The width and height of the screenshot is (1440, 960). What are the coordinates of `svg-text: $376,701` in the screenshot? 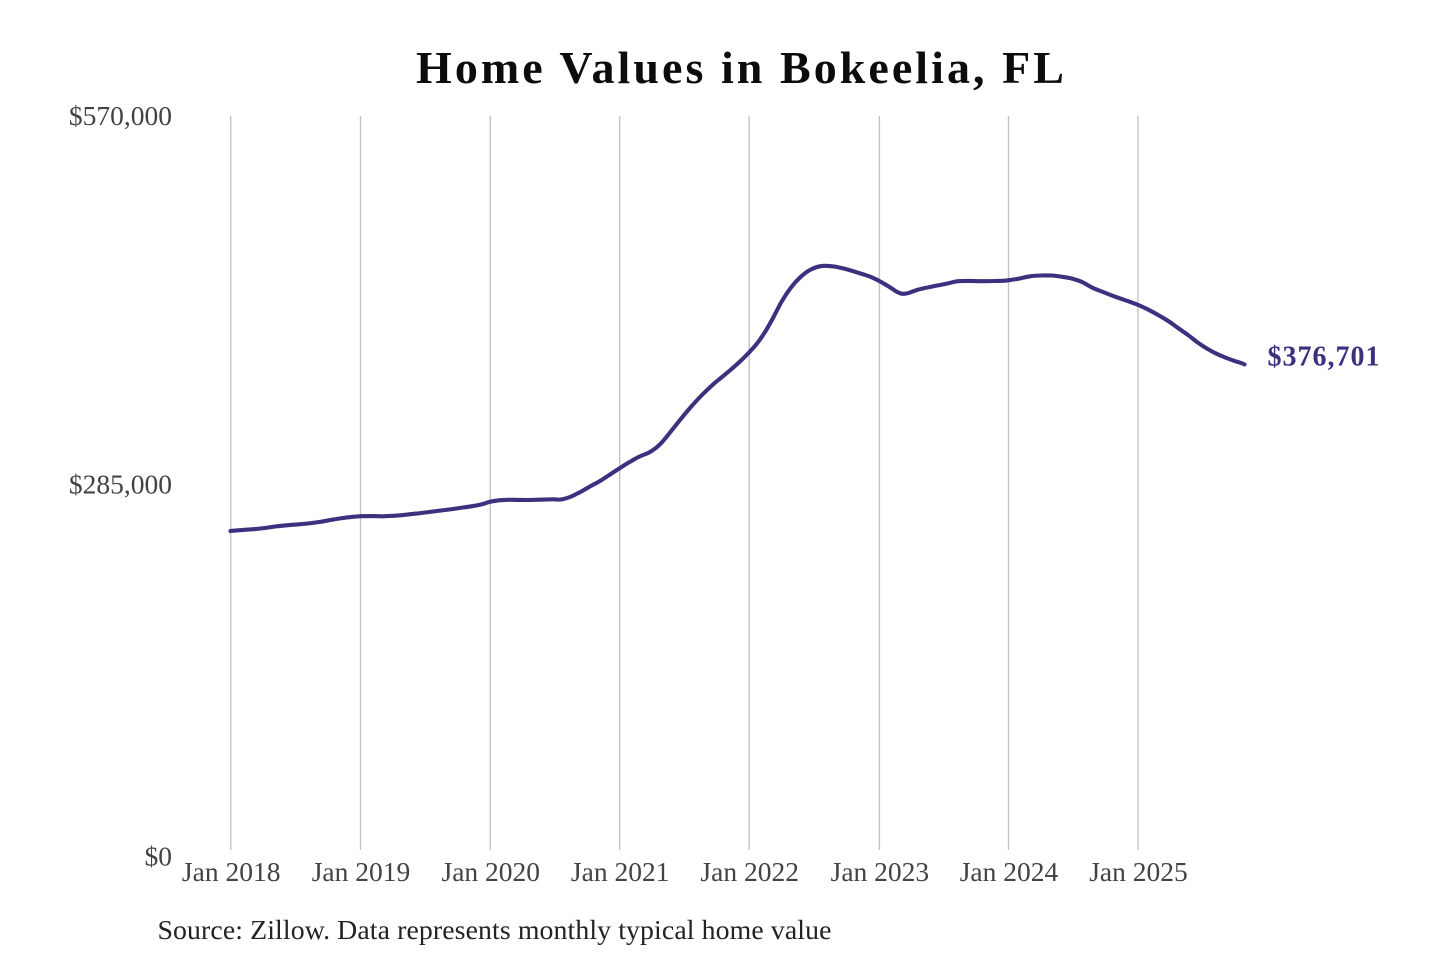 It's located at (1324, 357).